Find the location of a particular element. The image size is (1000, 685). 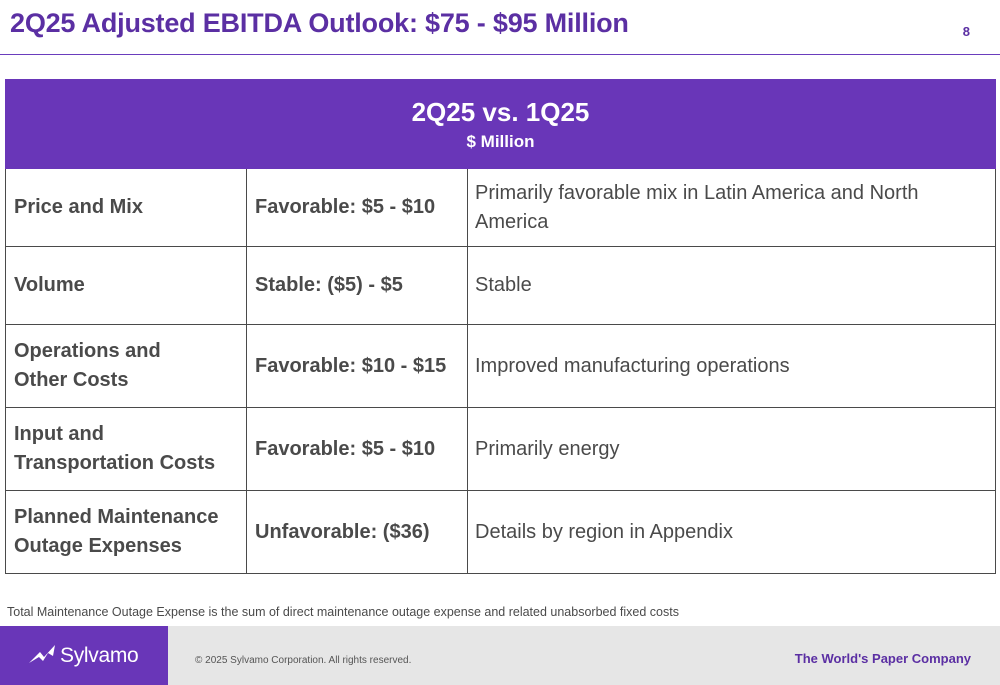

factor-label-line2: Other Costs is located at coordinates (71, 380).